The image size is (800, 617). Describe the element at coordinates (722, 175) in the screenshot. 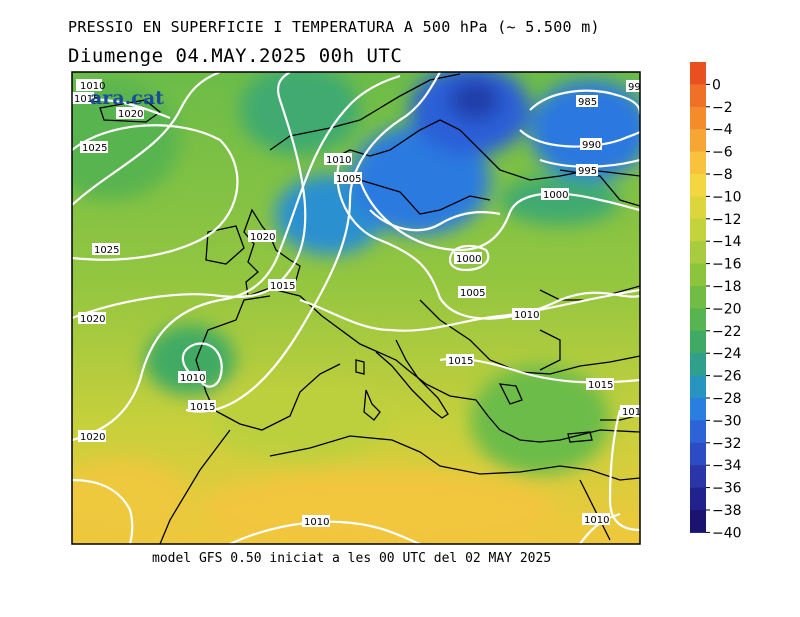

I see `colorbar-label: −8` at that location.